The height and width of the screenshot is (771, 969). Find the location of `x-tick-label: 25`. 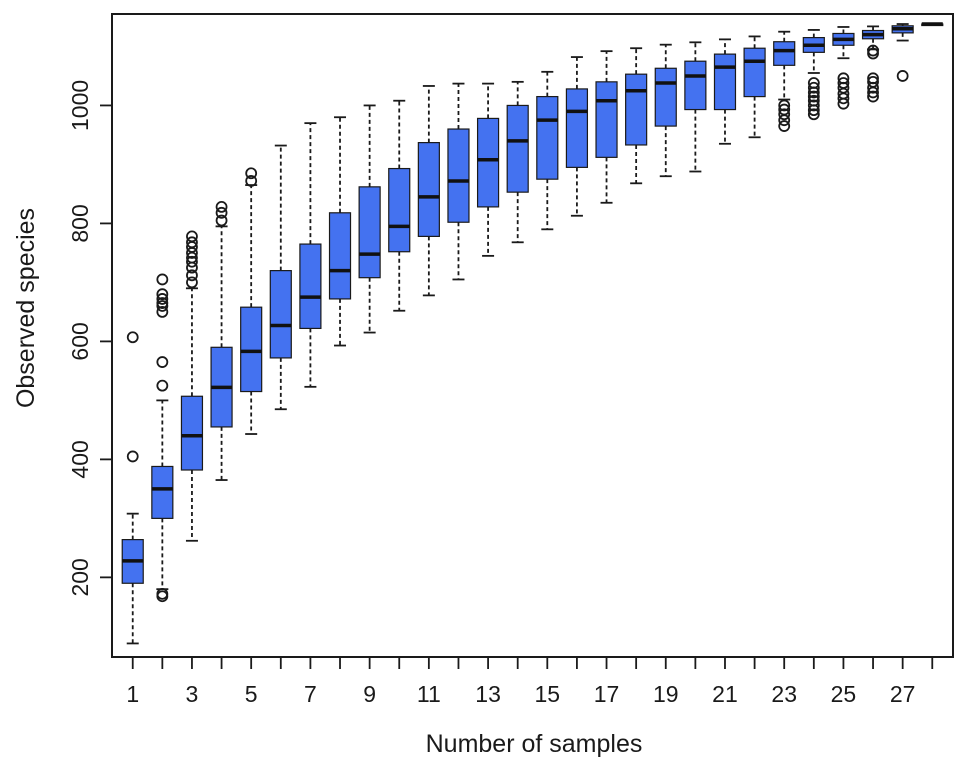

x-tick-label: 25 is located at coordinates (844, 694).